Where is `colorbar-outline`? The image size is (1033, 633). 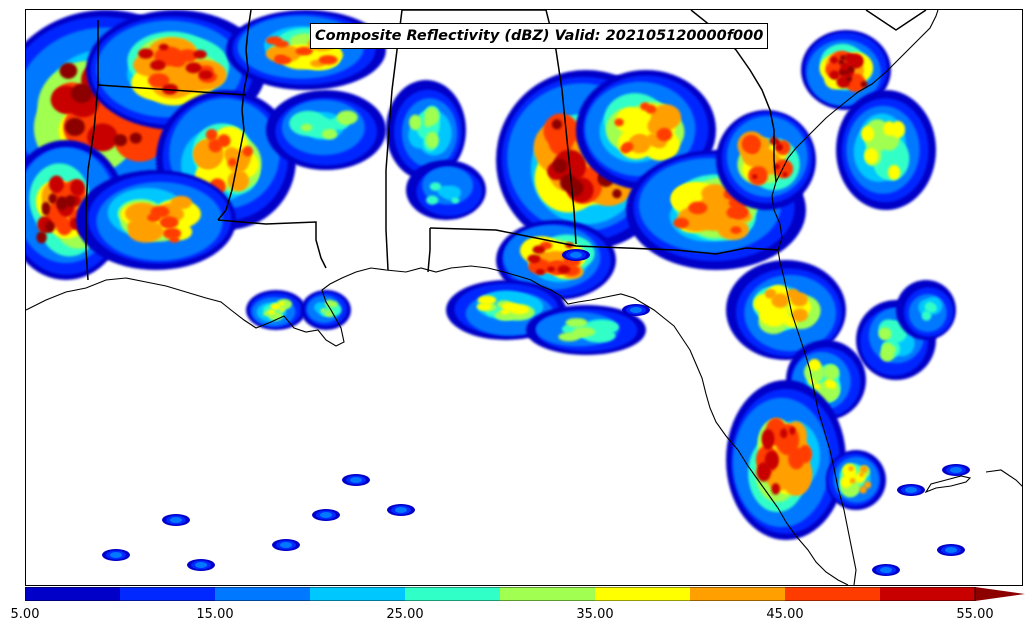
colorbar-outline is located at coordinates (500, 594).